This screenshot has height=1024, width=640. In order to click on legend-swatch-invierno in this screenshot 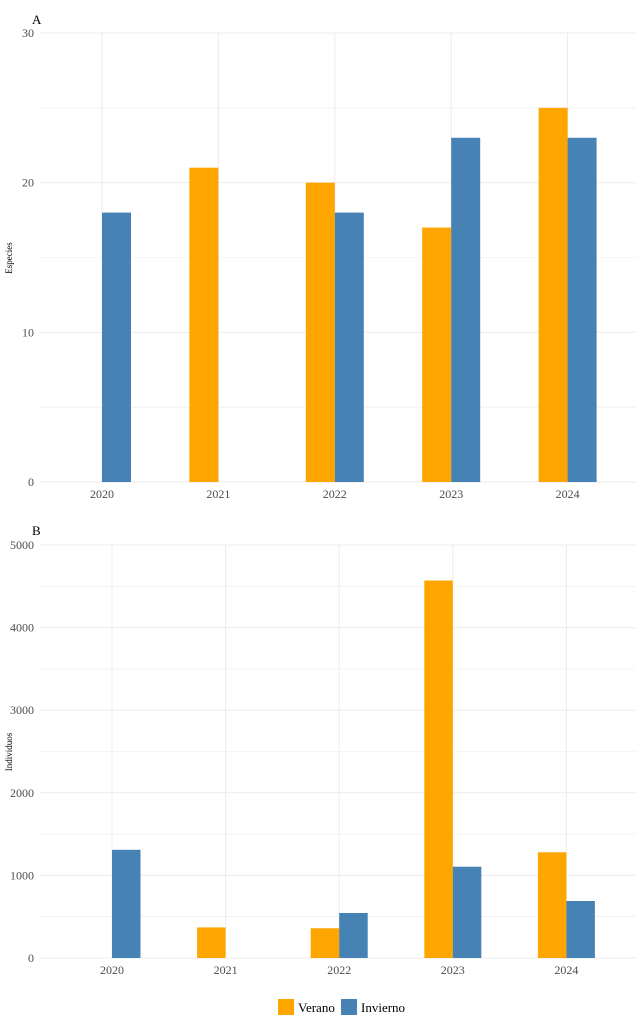, I will do `click(349, 1007)`.